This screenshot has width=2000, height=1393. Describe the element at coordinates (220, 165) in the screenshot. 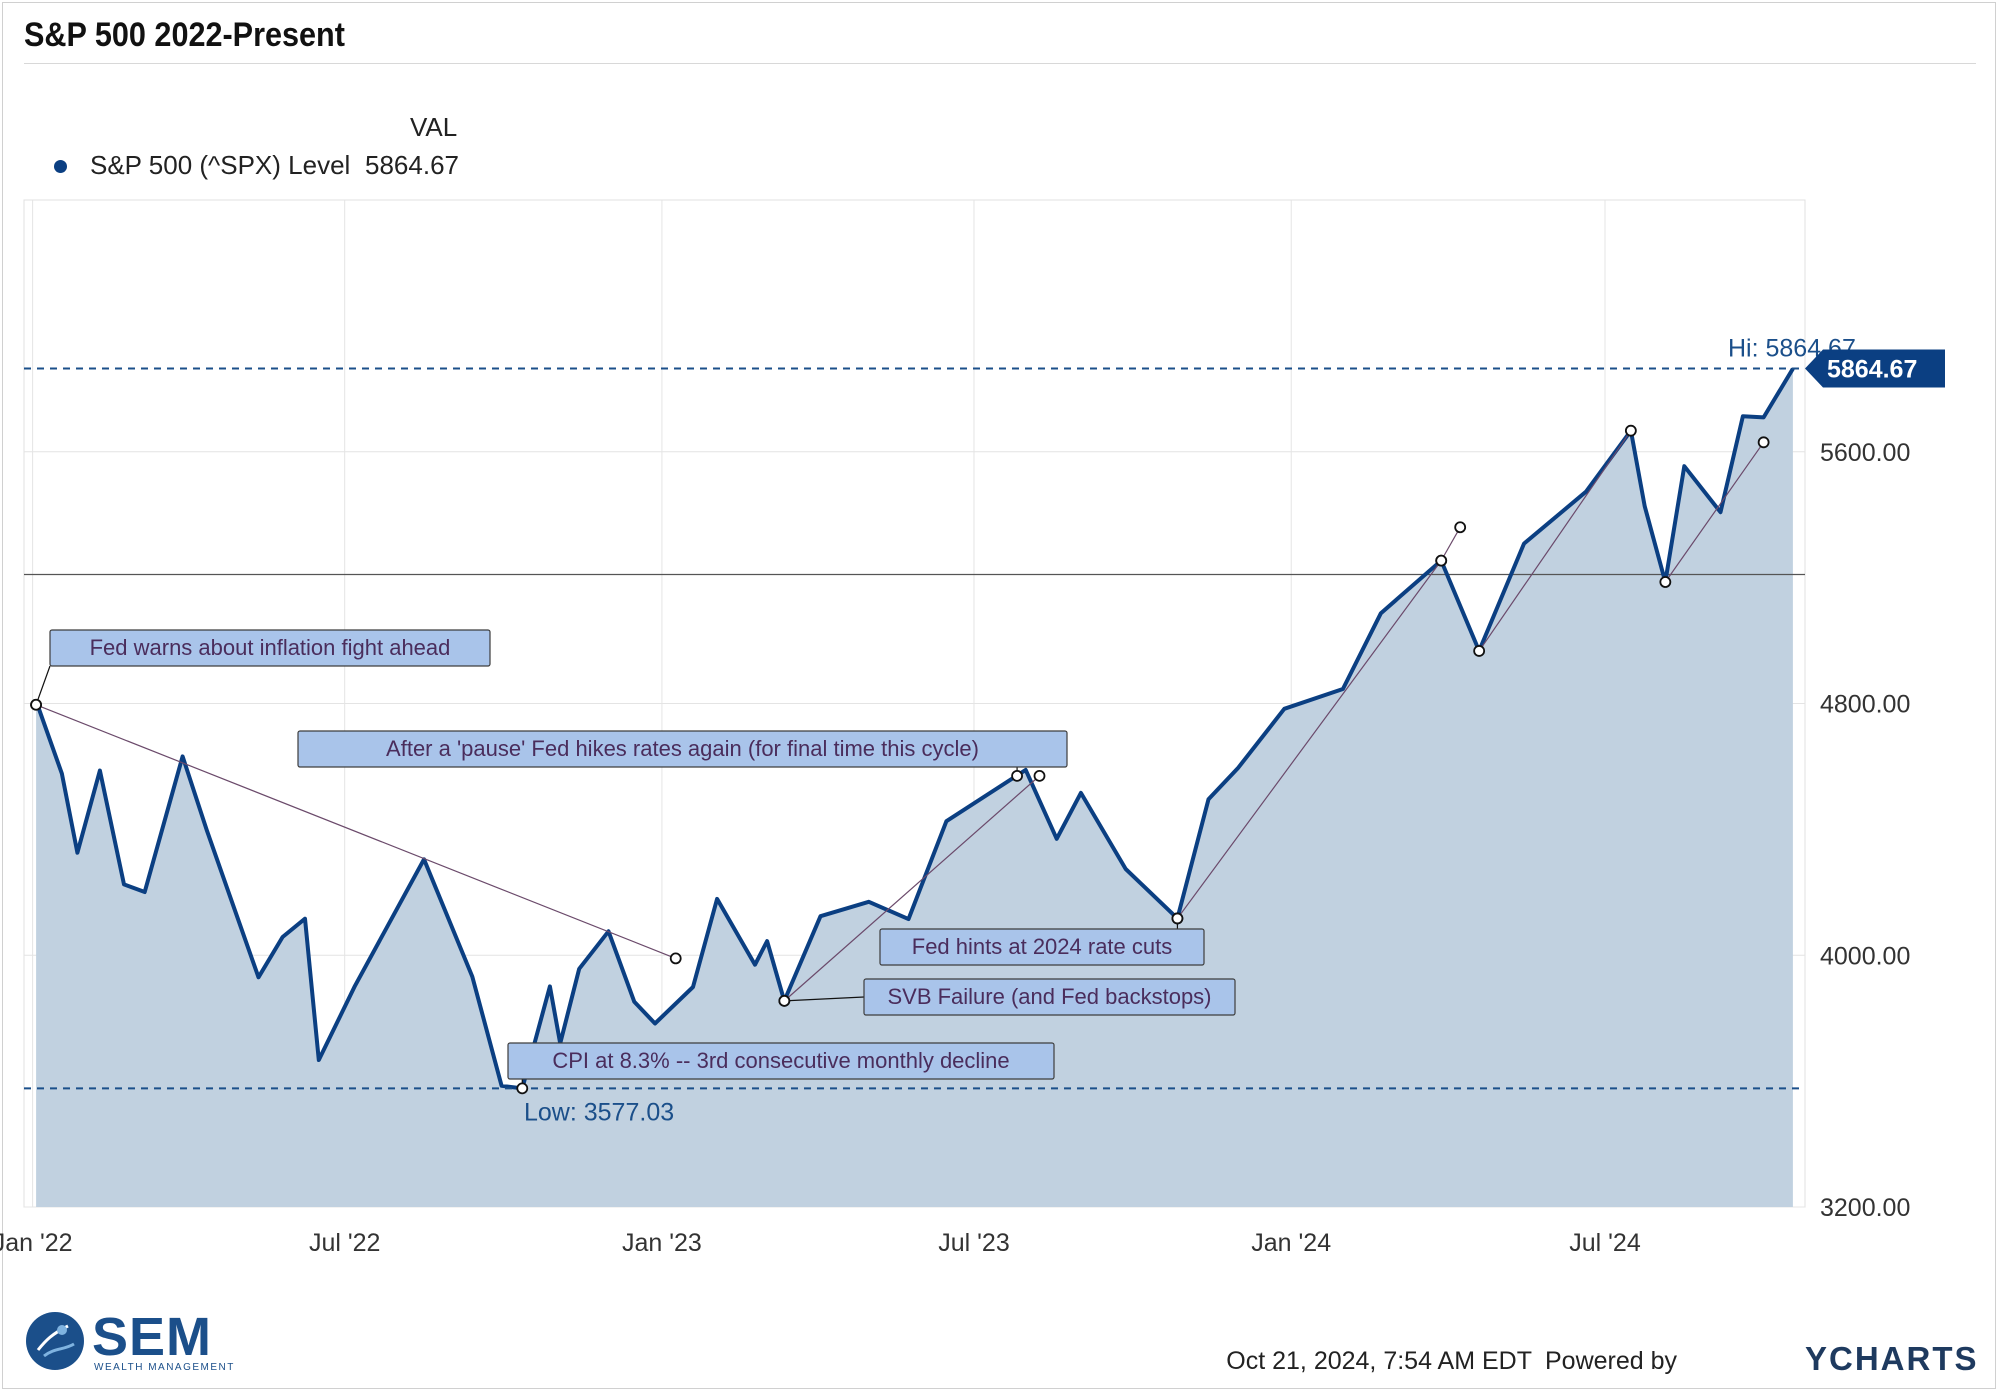

I see `legend-series-name: S&P 500 (^SPX) Level` at that location.